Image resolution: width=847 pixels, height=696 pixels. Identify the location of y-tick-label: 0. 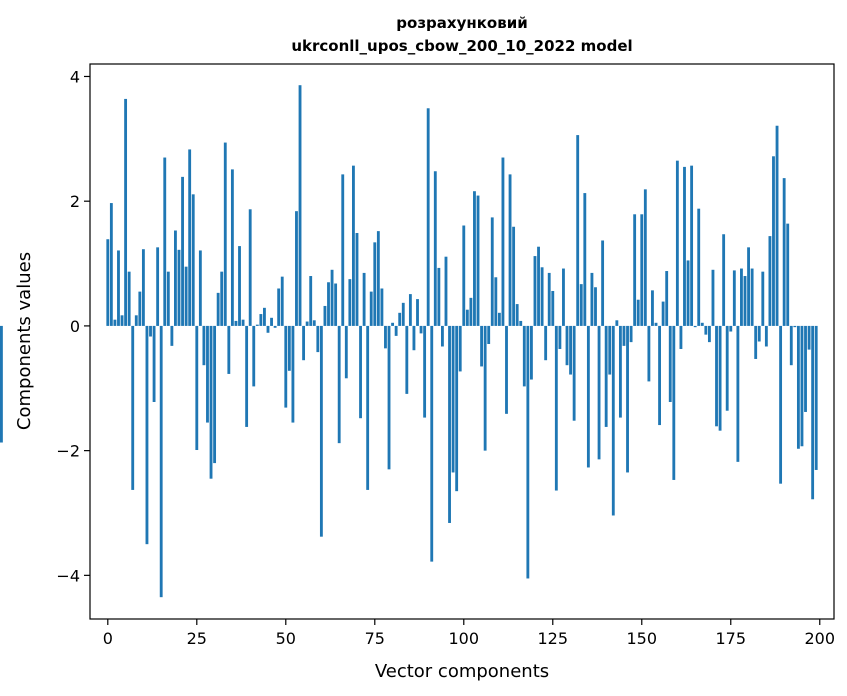
(75, 326).